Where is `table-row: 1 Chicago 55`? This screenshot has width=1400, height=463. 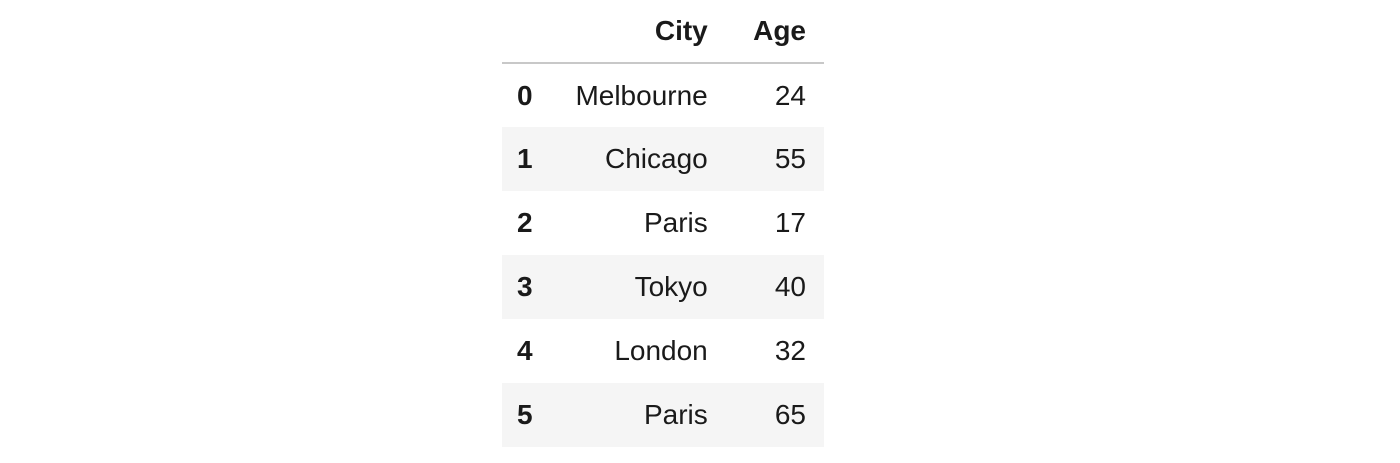 table-row: 1 Chicago 55 is located at coordinates (663, 159).